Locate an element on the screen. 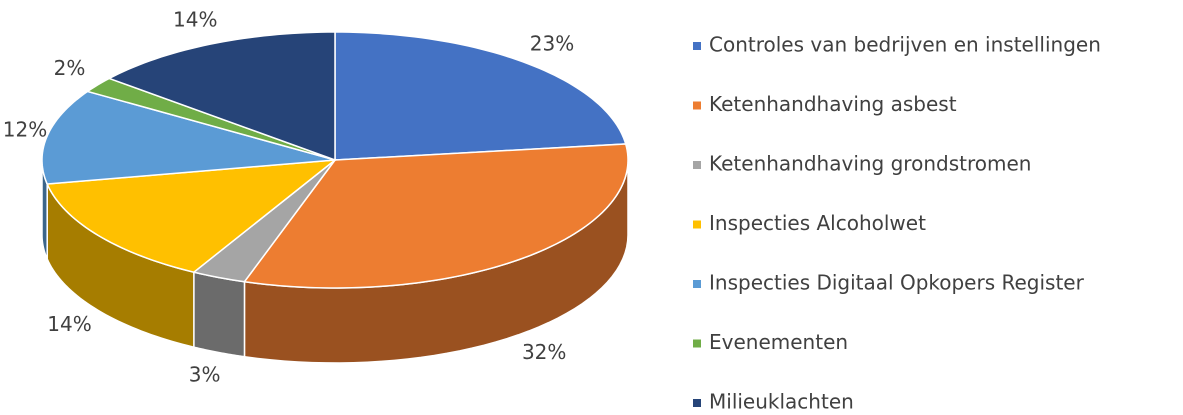 This screenshot has width=1183, height=415. legend-label: Ketenhandhaving asbest is located at coordinates (833, 104).